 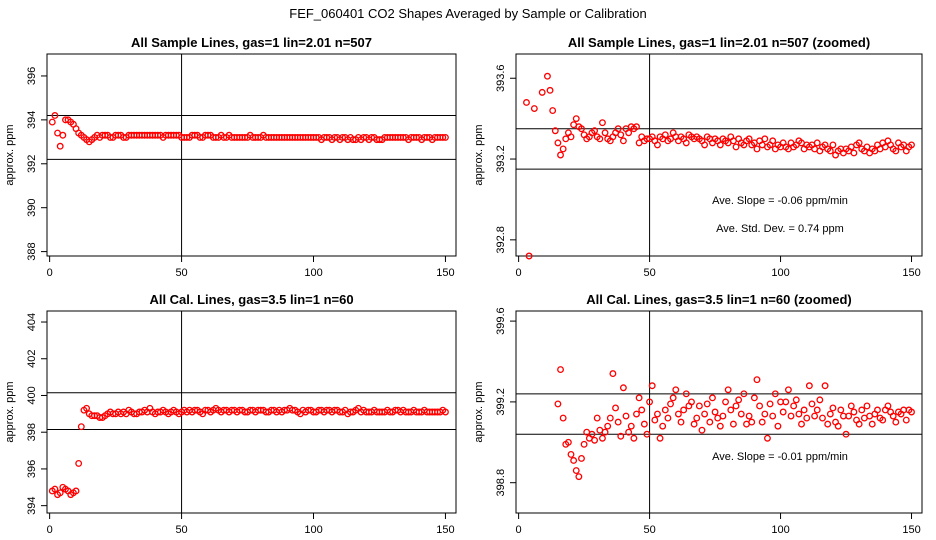 I want to click on y-tick-label: 393.6, so click(x=501, y=78).